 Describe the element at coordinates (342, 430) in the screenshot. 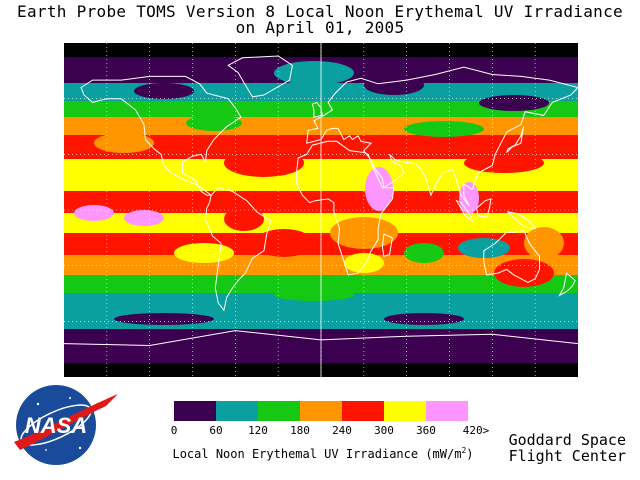

I see `scale-tick-label: 240` at that location.